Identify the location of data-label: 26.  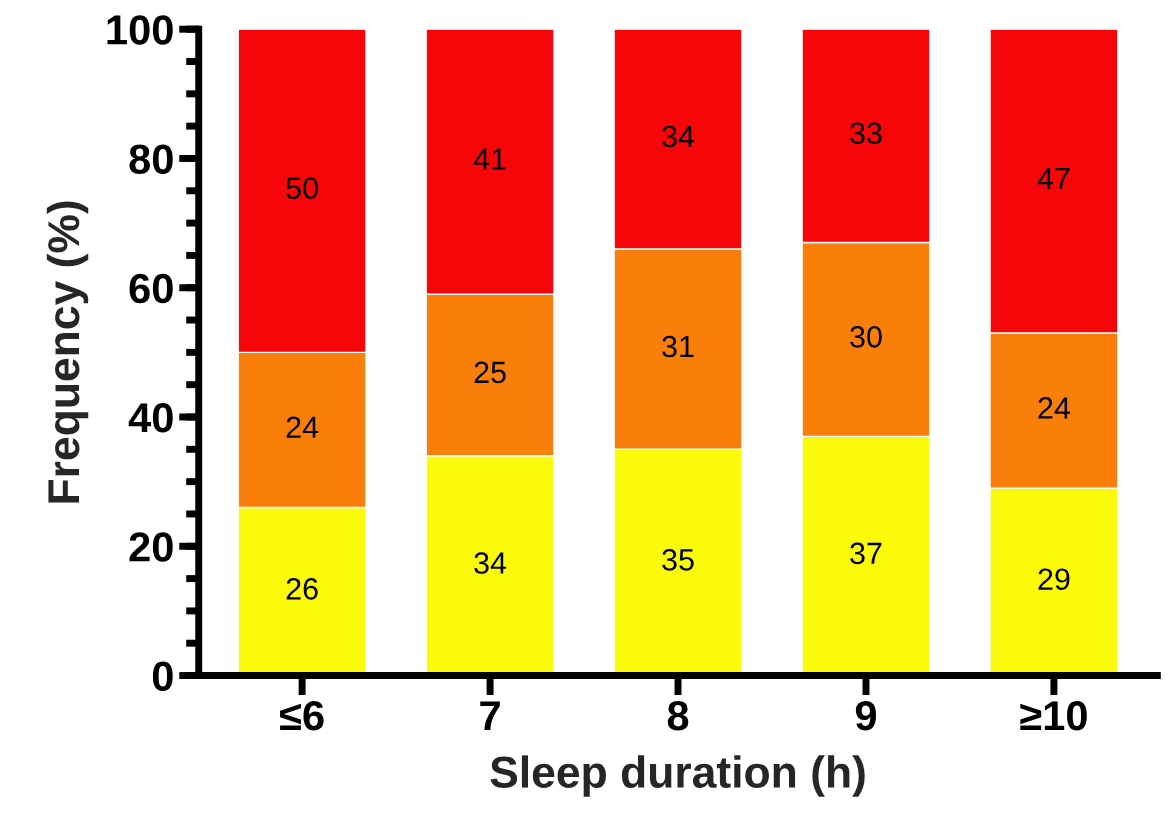
(302, 589).